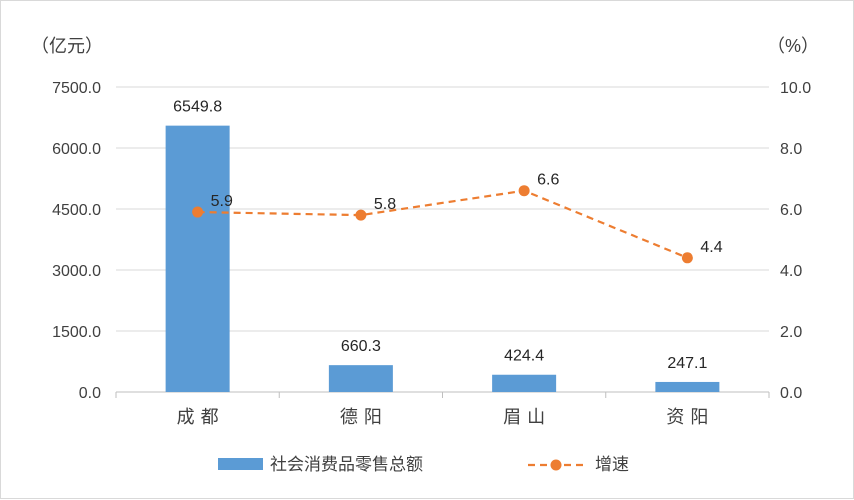  Describe the element at coordinates (76, 332) in the screenshot. I see `y-left-tick-label: 1500.0` at that location.